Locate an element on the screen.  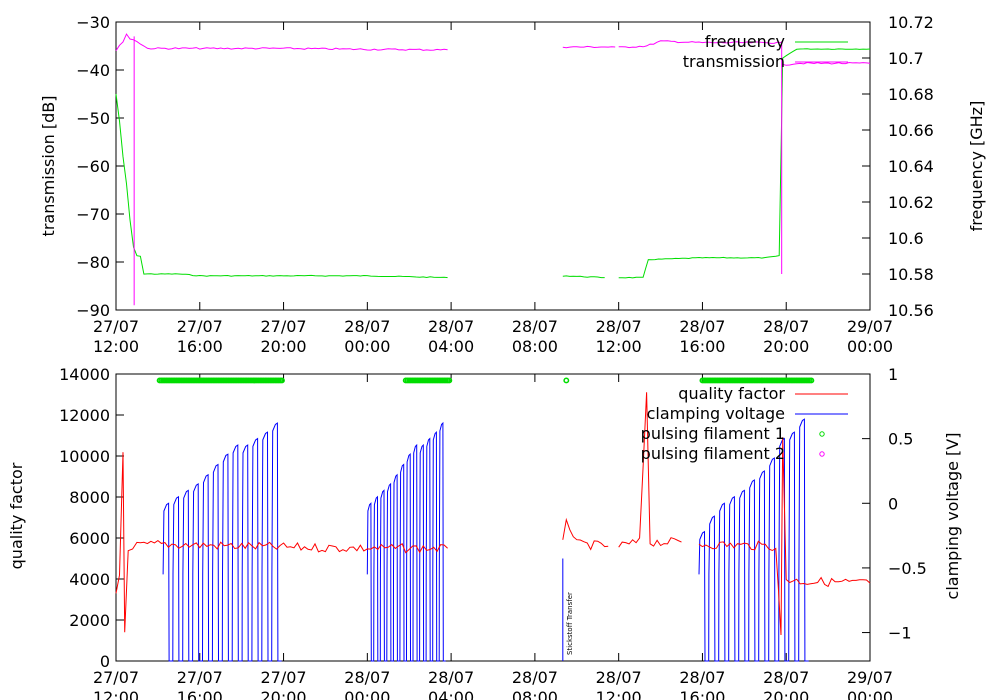
bottom-xtick-time: 12:00 is located at coordinates (116, 694).